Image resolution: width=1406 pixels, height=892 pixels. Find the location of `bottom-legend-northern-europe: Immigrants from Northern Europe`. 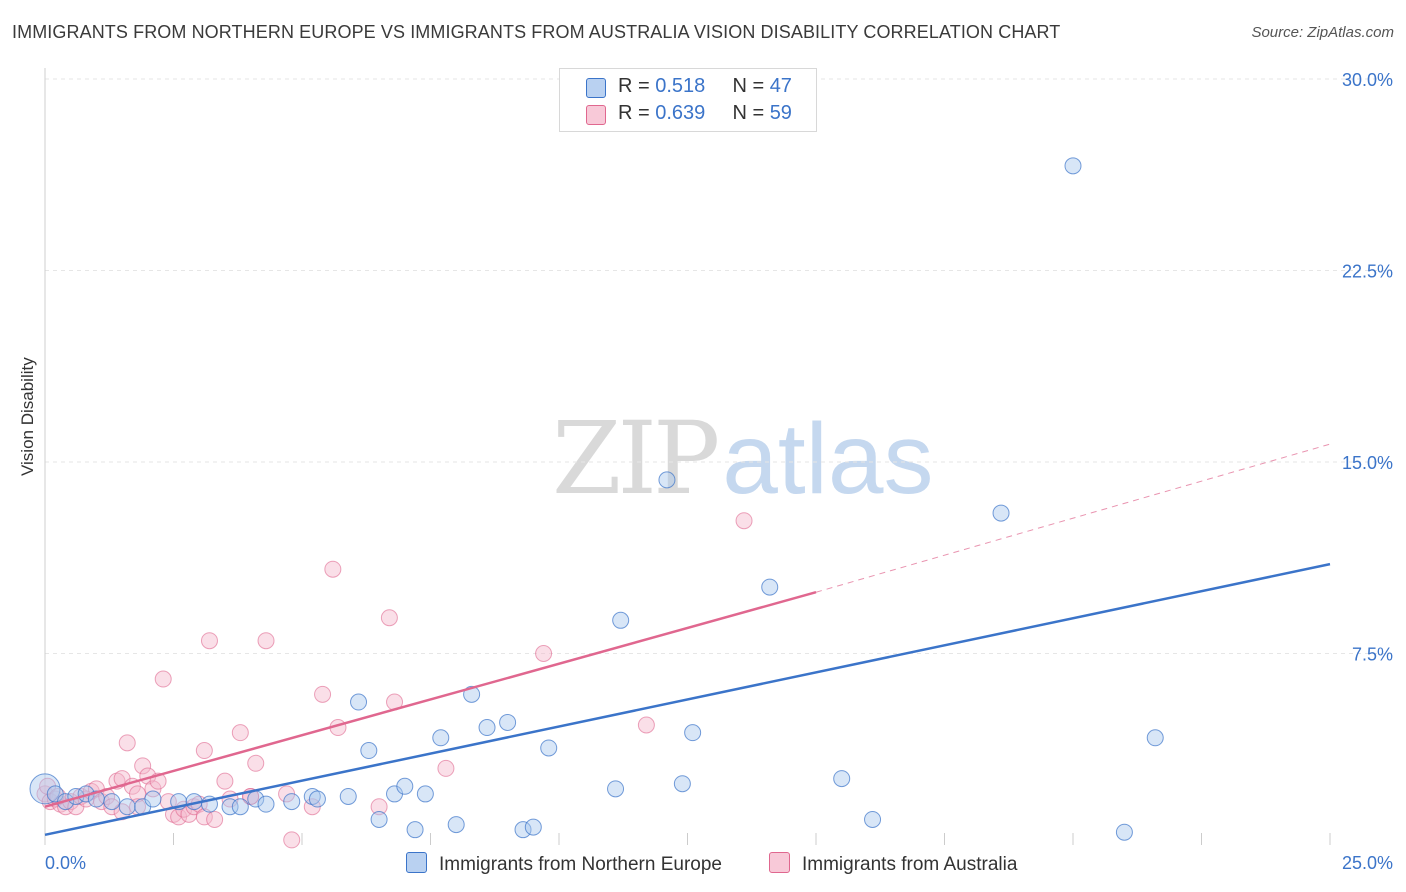

bottom-legend-northern-europe: Immigrants from Northern Europe is located at coordinates (564, 864).